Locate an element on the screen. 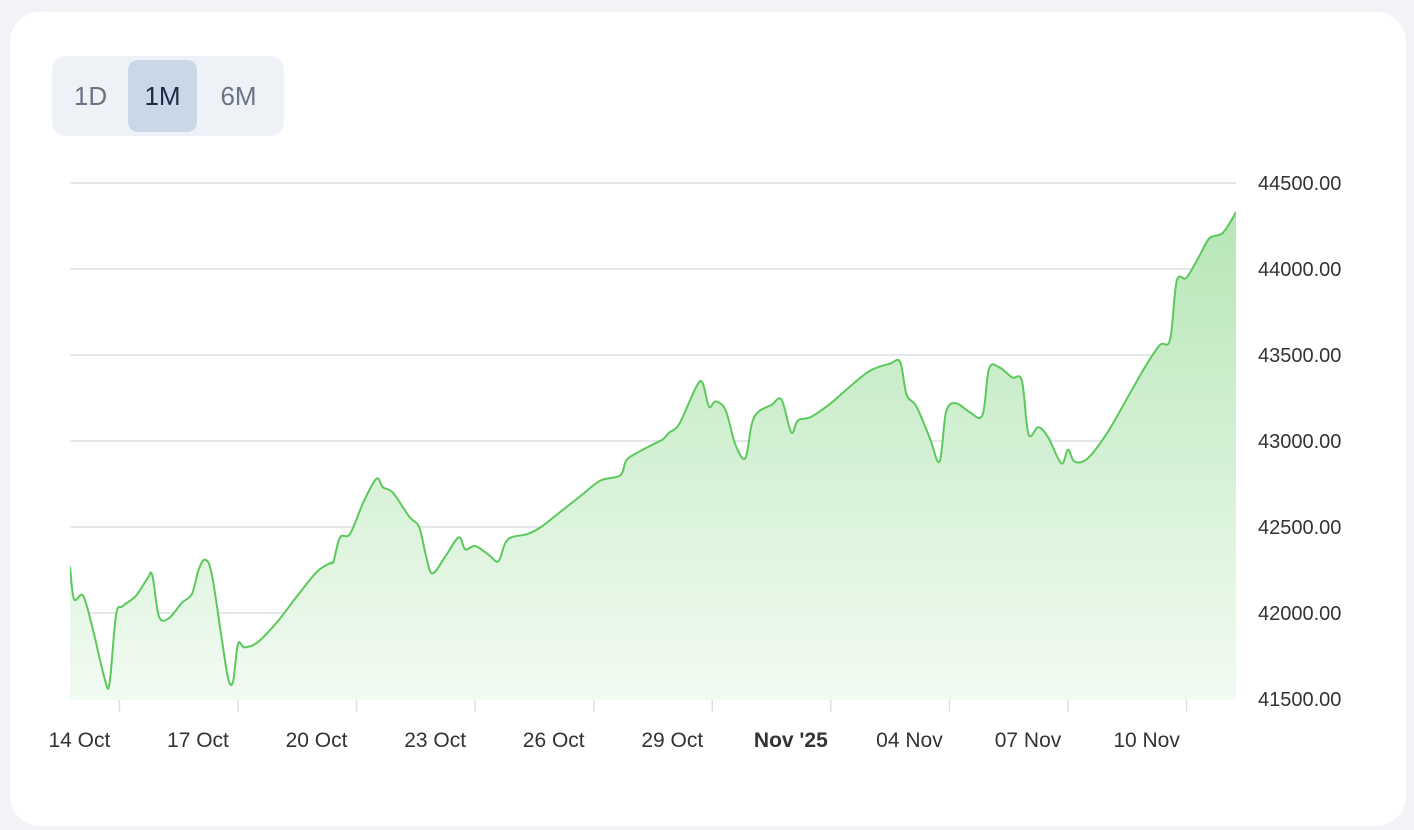 This screenshot has width=1414, height=830. x-axis-ticks is located at coordinates (653, 706).